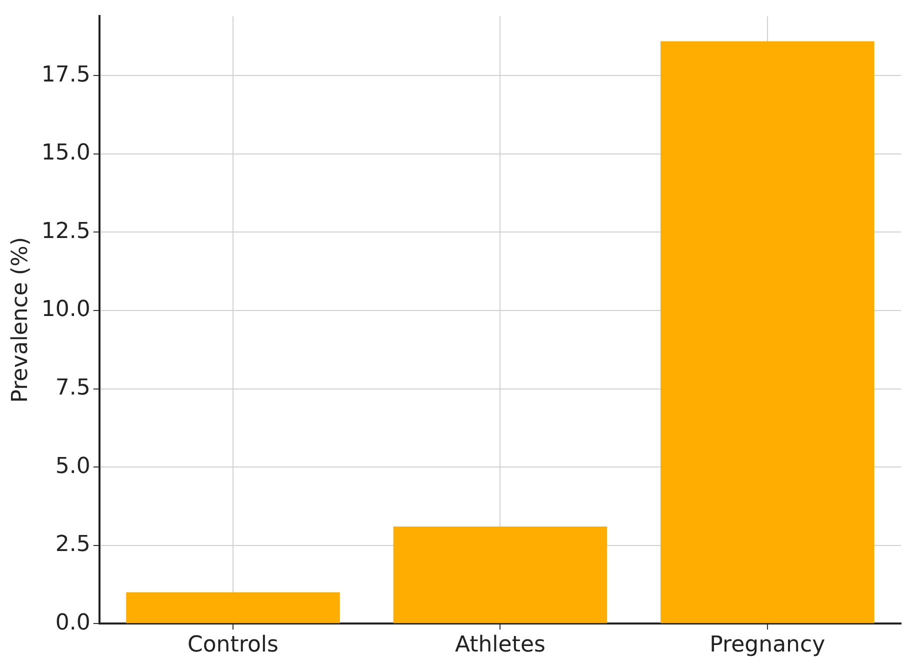  I want to click on y-axis-title: Prevalence (%), so click(20, 320).